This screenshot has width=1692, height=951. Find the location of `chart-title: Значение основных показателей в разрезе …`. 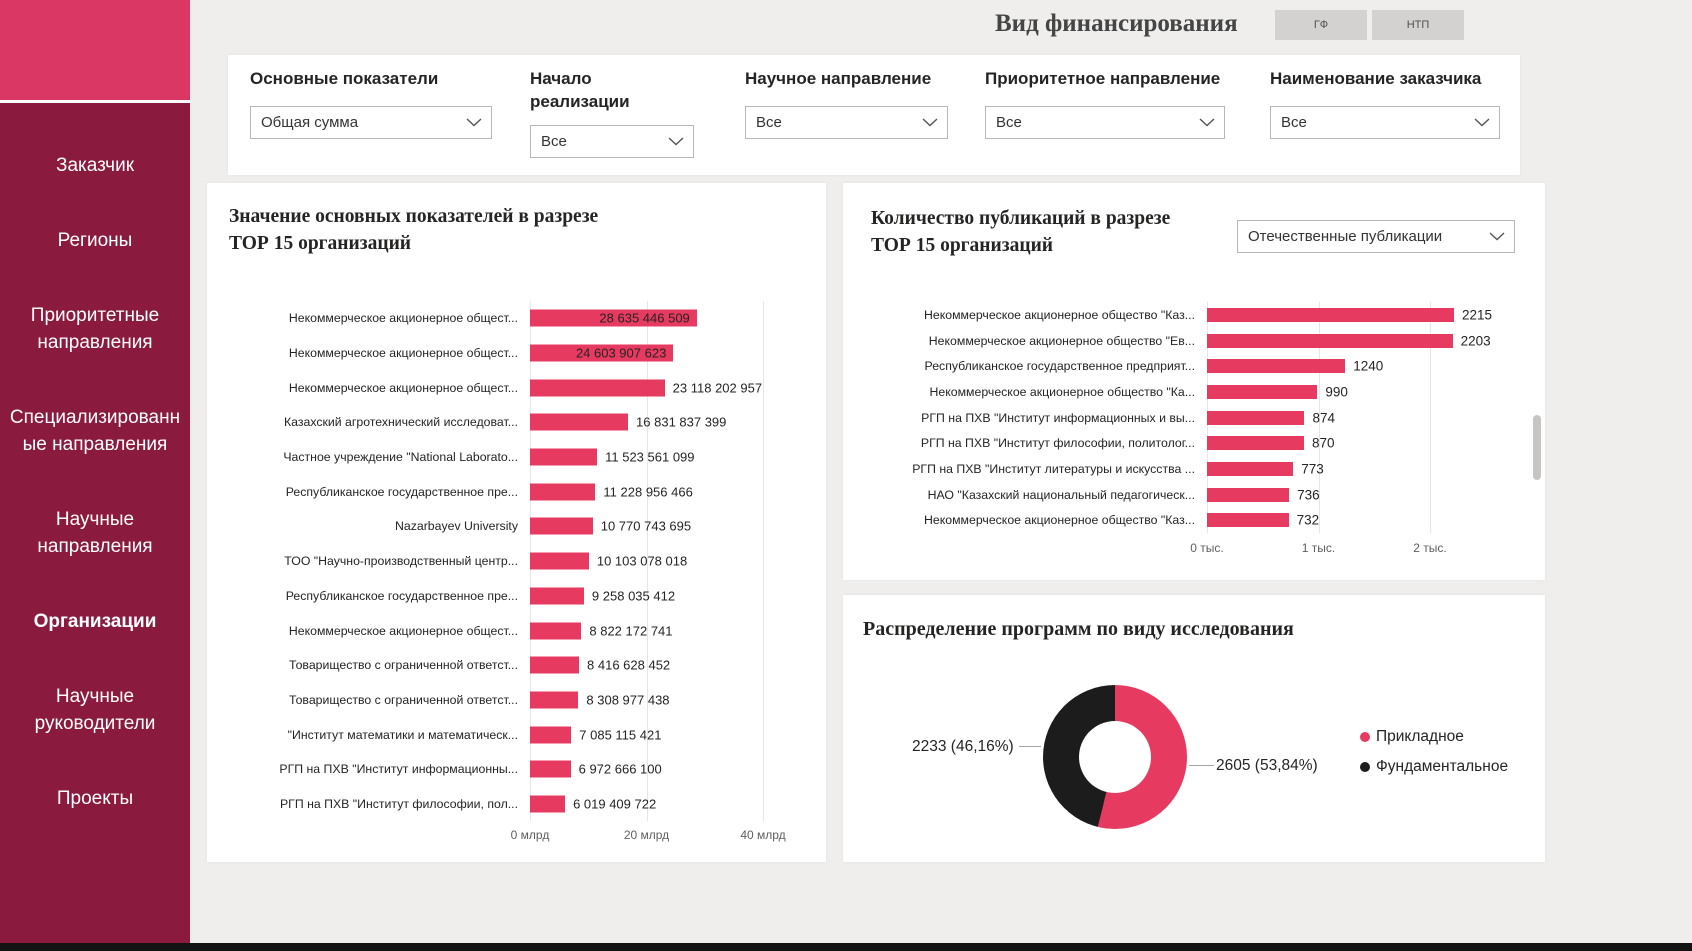

chart-title: Значение основных показателей в разрезе … is located at coordinates (516, 220).